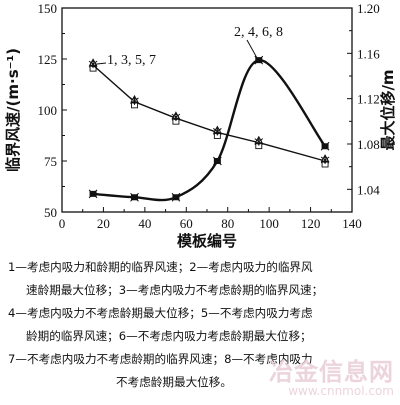  What do you see at coordinates (227, 223) in the screenshot?
I see `x-tick-label: 80` at bounding box center [227, 223].